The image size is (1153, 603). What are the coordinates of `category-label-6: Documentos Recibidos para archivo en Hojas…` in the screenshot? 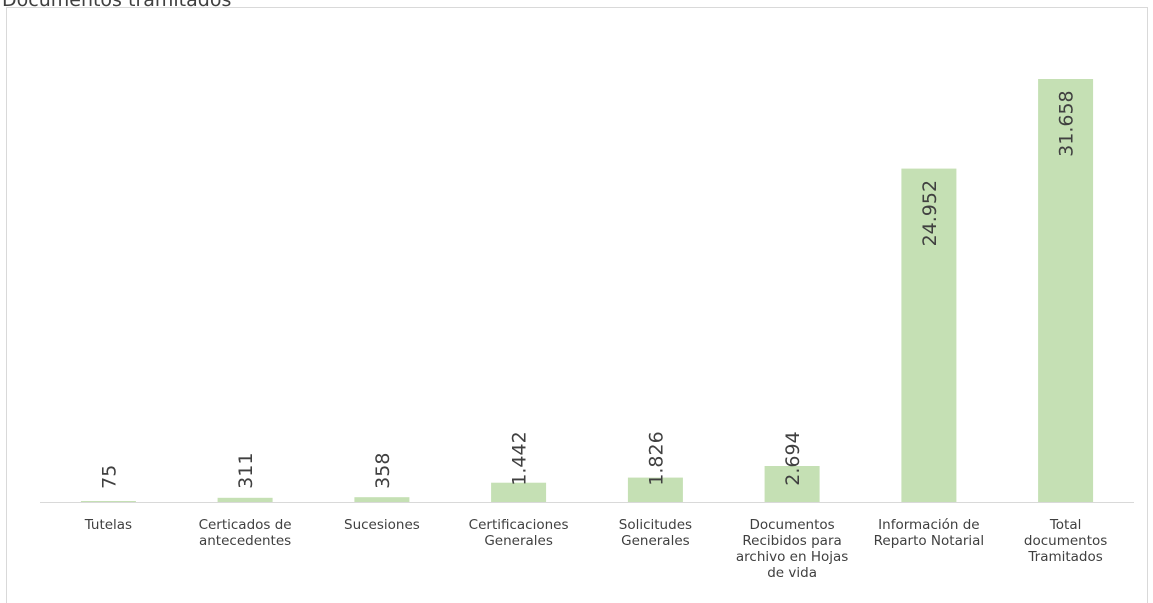 It's located at (792, 549).